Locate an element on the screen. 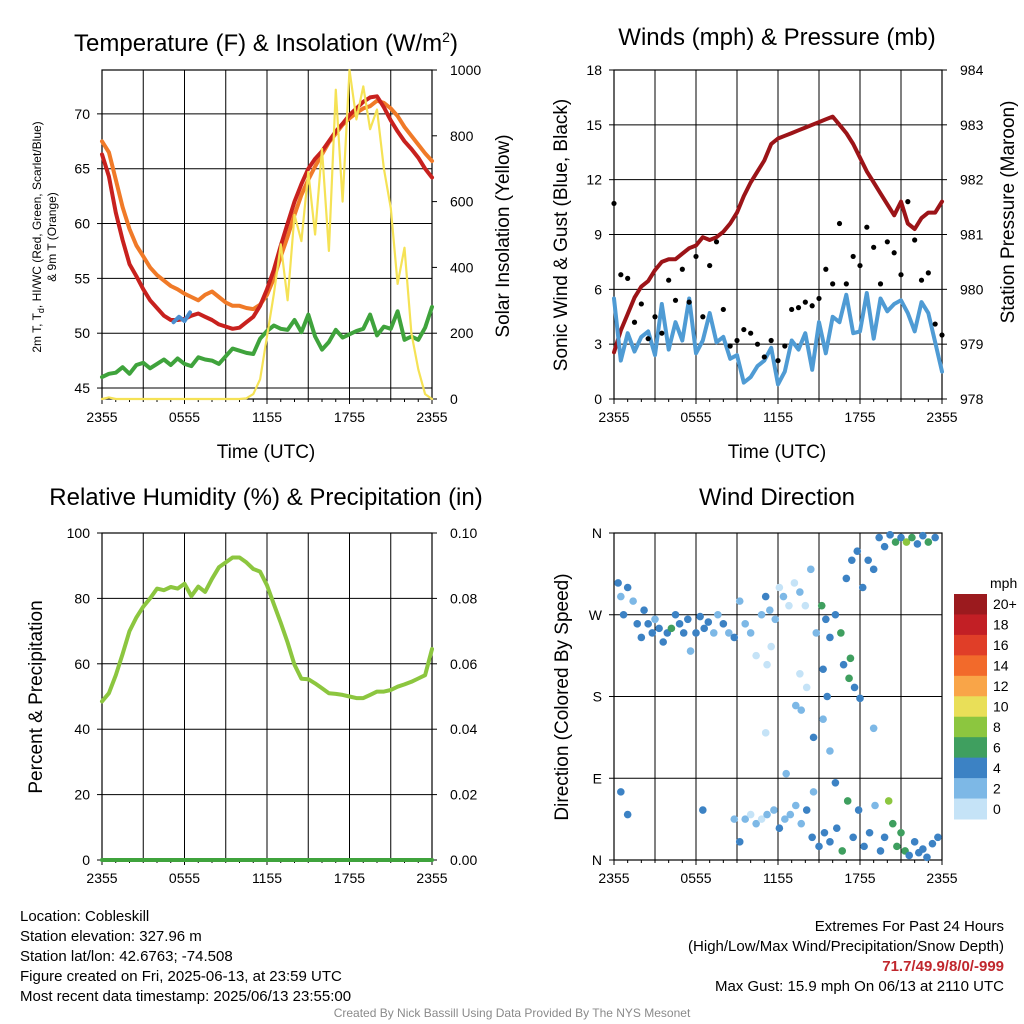  temperature-x-tick-label: 1155 is located at coordinates (267, 417).